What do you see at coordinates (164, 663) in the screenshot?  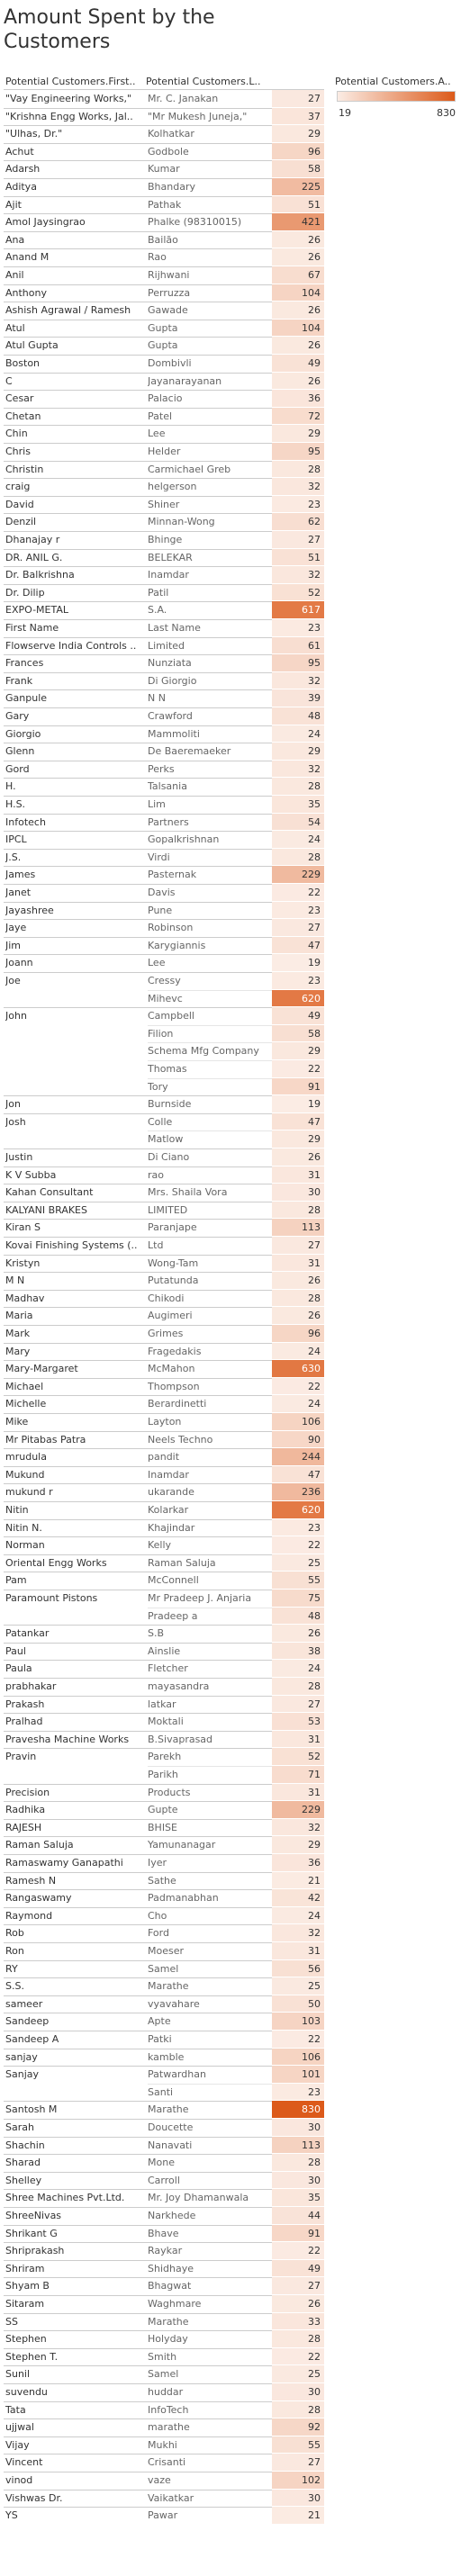 I see `table-row: Frances Nunziata 95` at bounding box center [164, 663].